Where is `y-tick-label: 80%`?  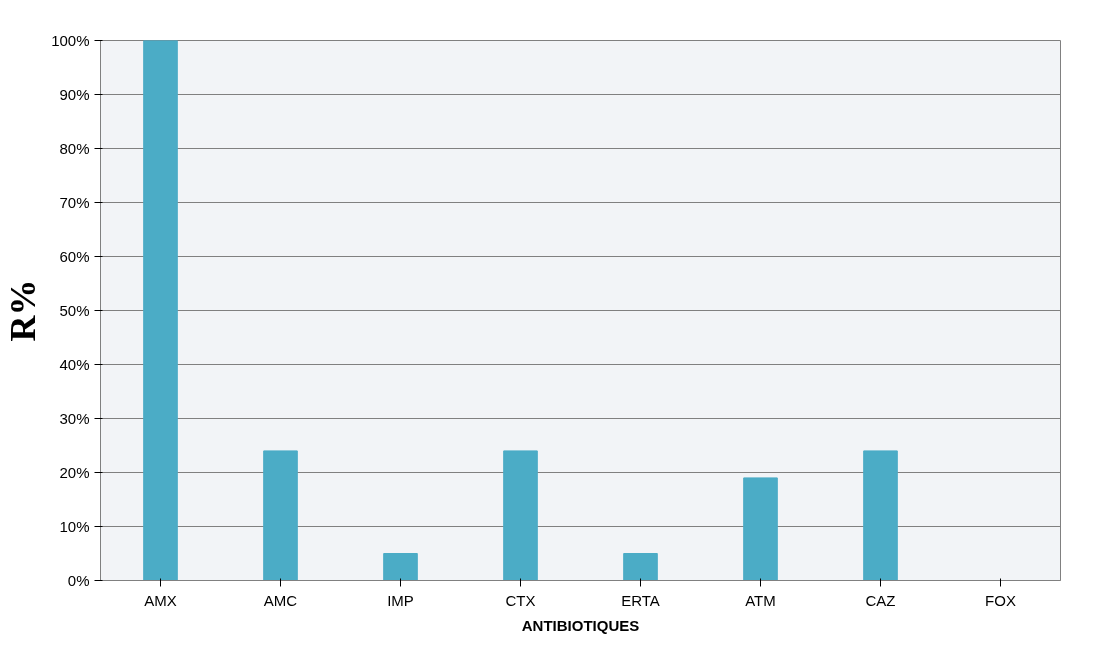
y-tick-label: 80% is located at coordinates (74, 148).